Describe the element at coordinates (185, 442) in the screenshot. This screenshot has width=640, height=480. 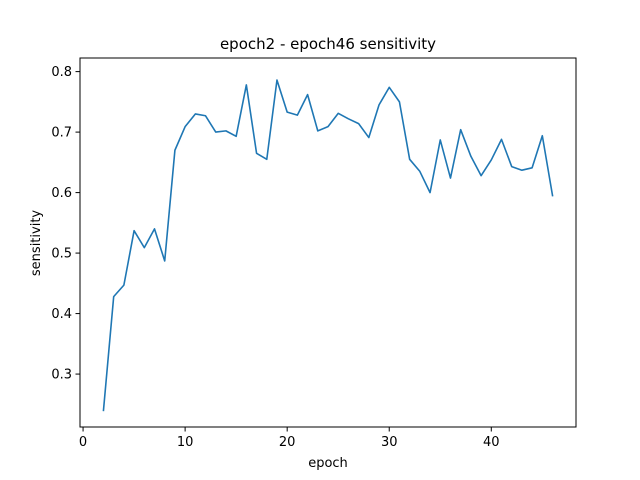
I see `x-tick-label: 10` at that location.